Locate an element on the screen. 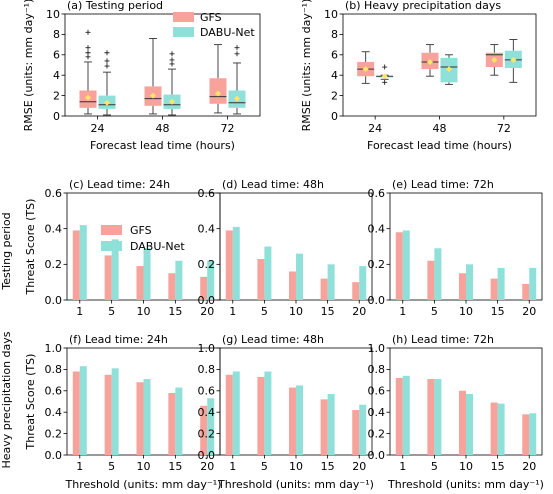  panel-title-a: (a) Testing period is located at coordinates (115, 6).